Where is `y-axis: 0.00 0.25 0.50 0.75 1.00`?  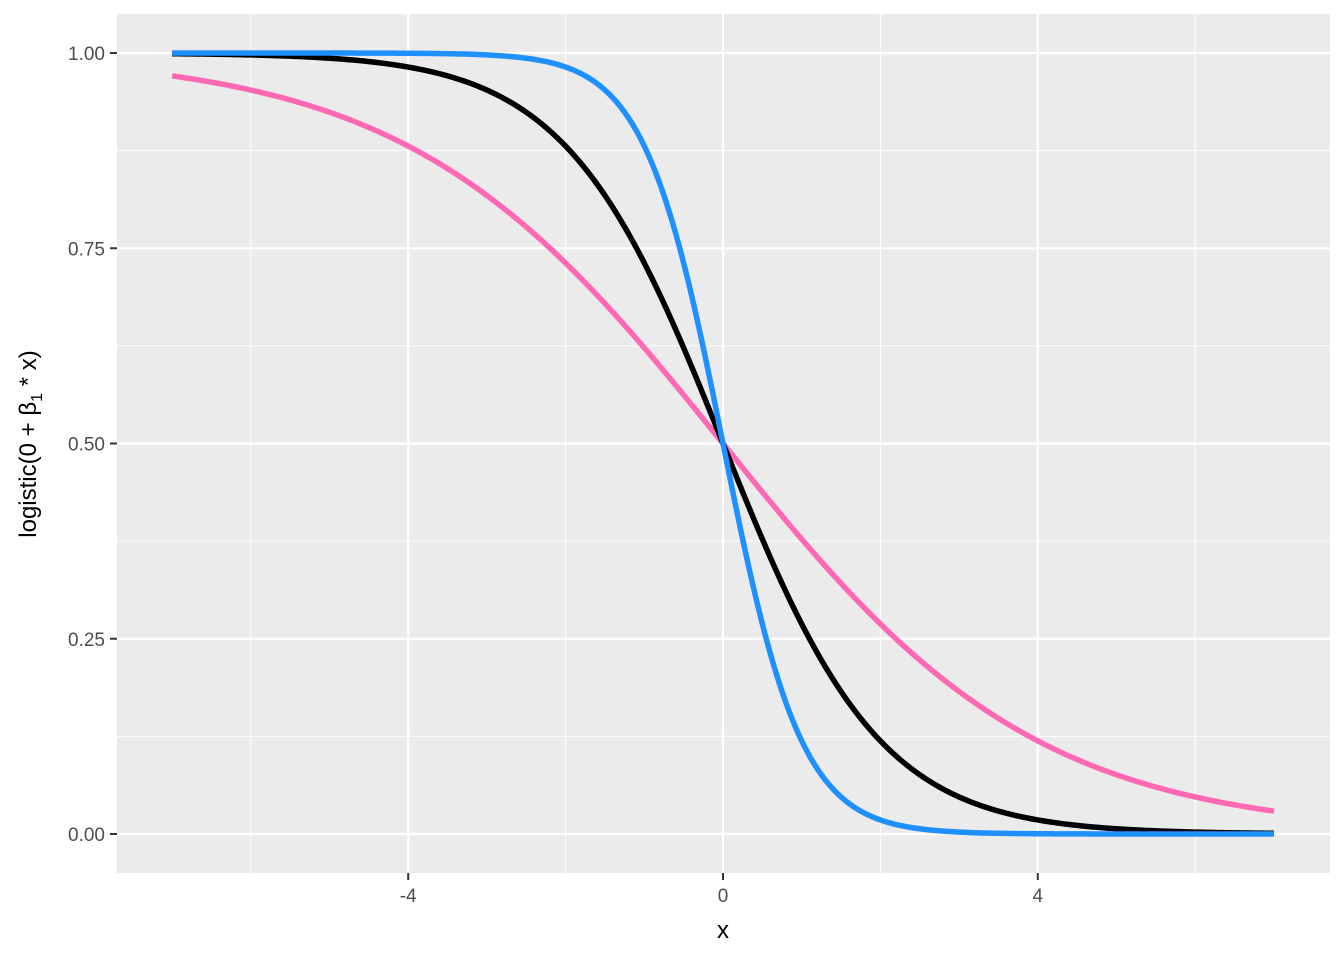 y-axis: 0.00 0.25 0.50 0.75 1.00 is located at coordinates (92, 445).